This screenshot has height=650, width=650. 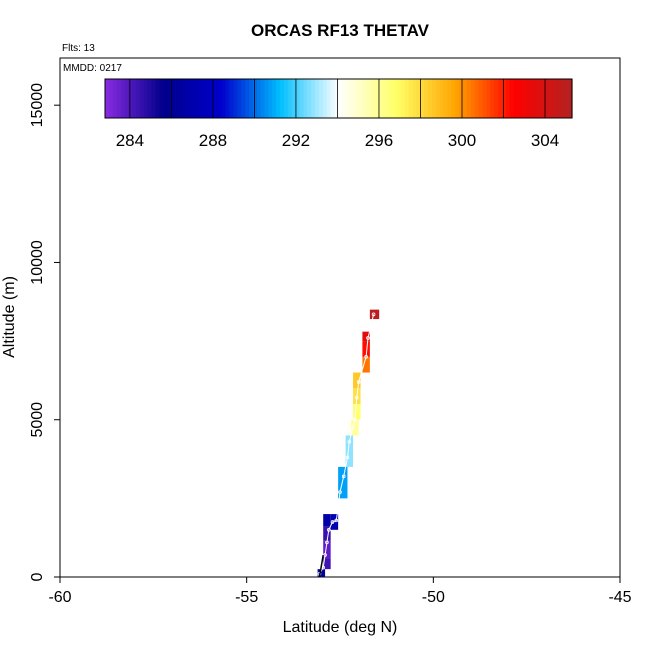 I want to click on y-axis-label: Altitude (m), so click(x=9, y=317).